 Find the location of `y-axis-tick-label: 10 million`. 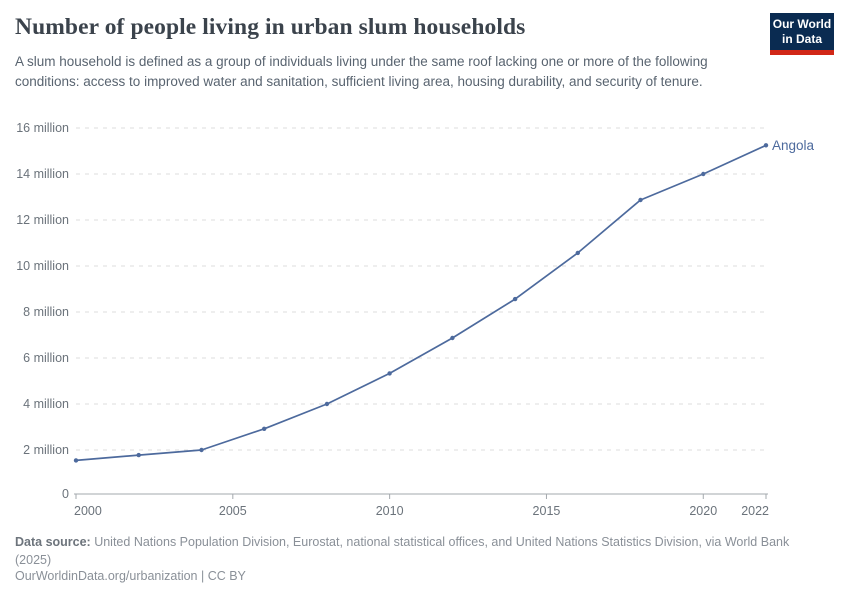

y-axis-tick-label: 10 million is located at coordinates (42, 266).